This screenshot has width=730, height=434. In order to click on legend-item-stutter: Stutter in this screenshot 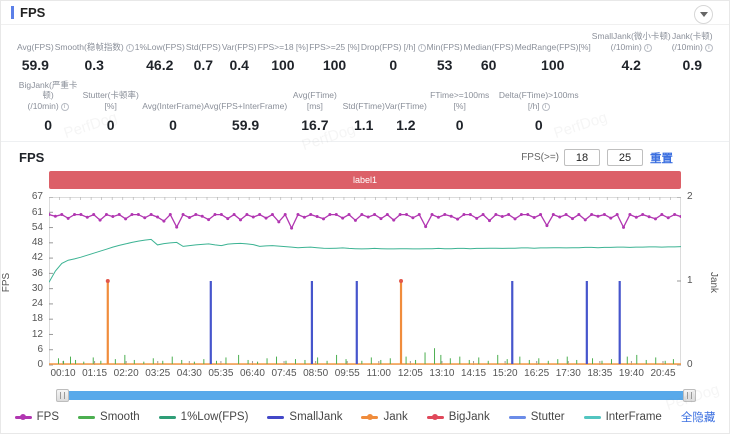, I will do `click(536, 417)`.